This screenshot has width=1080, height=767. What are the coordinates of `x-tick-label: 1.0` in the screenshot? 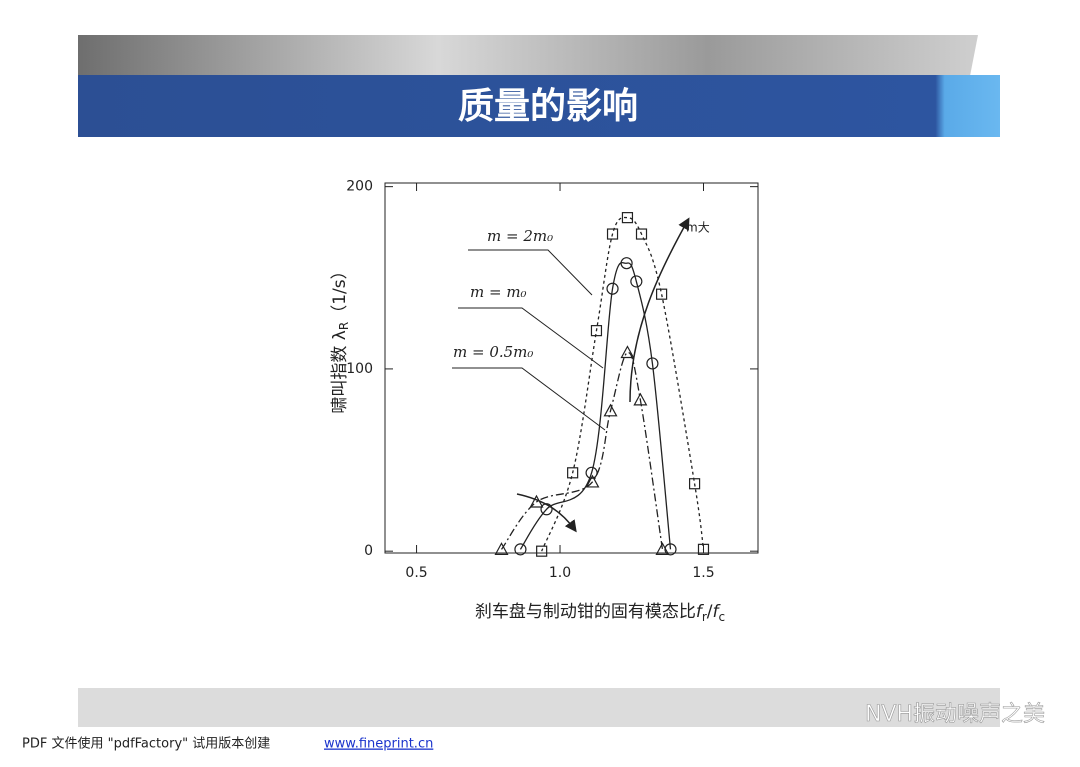 It's located at (560, 573).